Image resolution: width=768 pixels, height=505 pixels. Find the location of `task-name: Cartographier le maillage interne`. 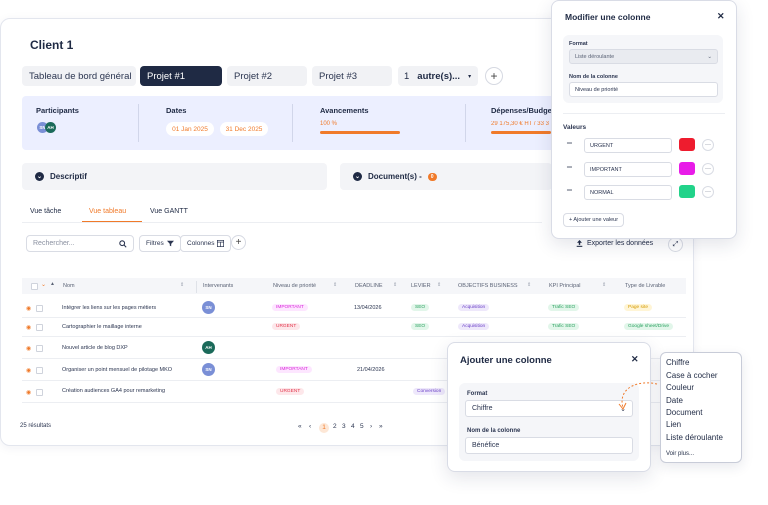

task-name: Cartographier le maillage interne is located at coordinates (102, 327).